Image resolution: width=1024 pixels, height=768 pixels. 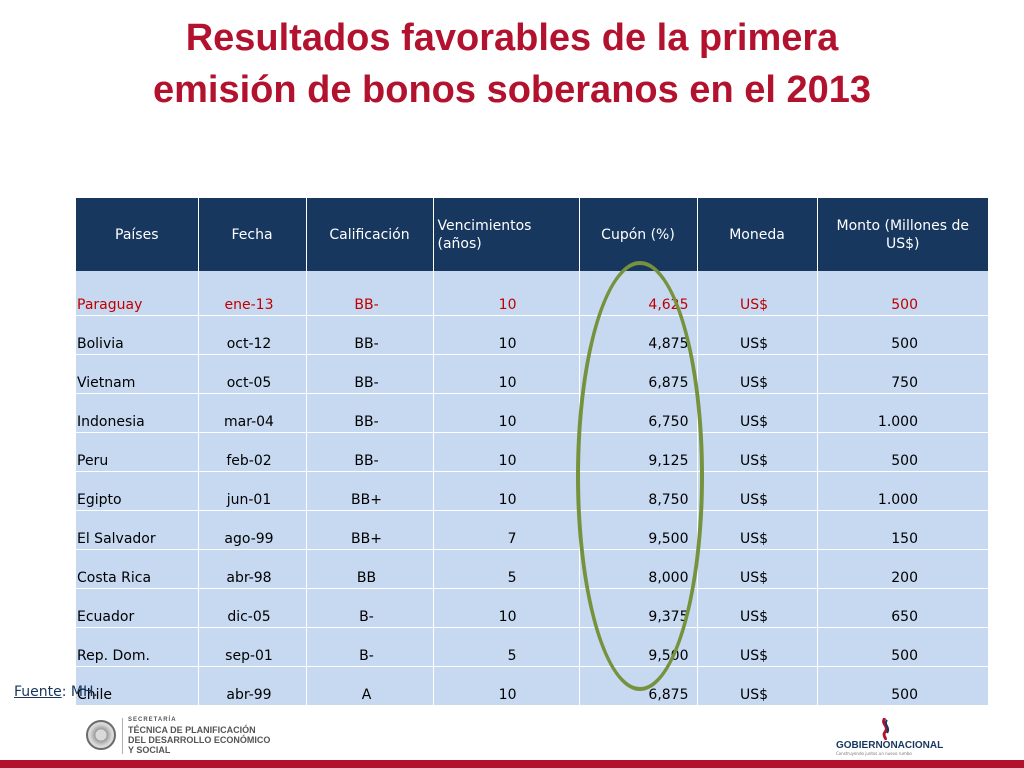 I want to click on org-line-1: TÉCNICA DE PLANIFICACIÓN, so click(x=192, y=730).